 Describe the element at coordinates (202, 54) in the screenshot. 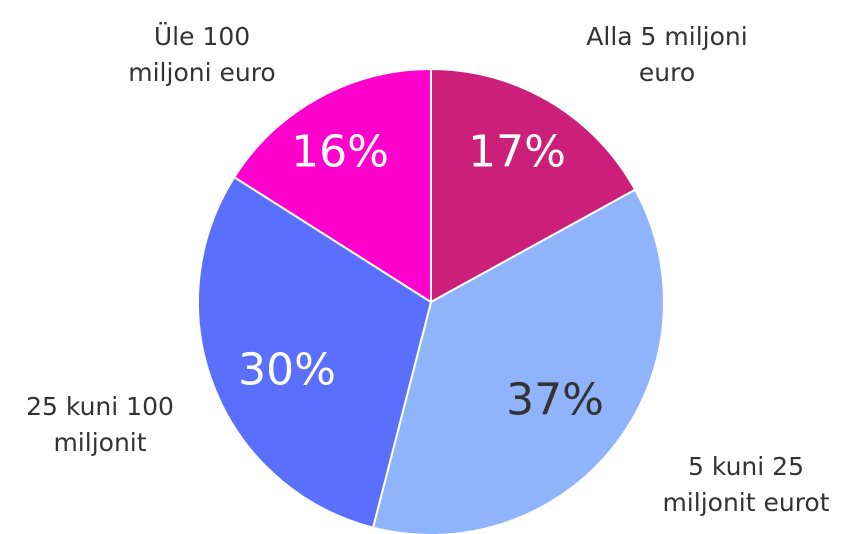

I see `category-label: Üle 100 miljoni euro` at that location.